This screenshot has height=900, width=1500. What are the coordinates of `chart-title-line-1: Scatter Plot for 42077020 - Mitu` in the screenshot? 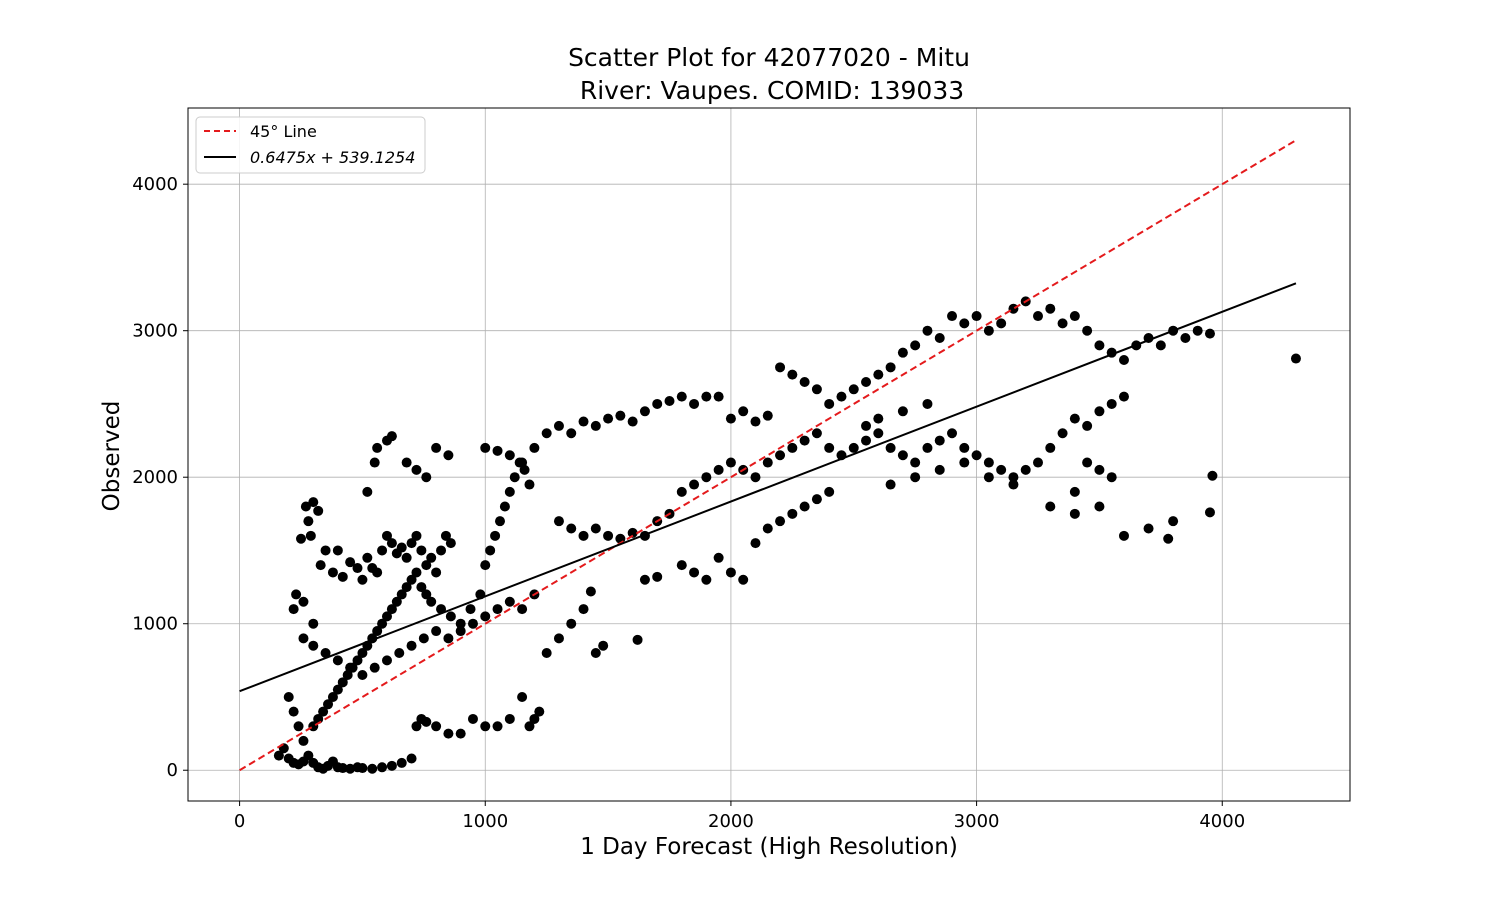 It's located at (769, 57).